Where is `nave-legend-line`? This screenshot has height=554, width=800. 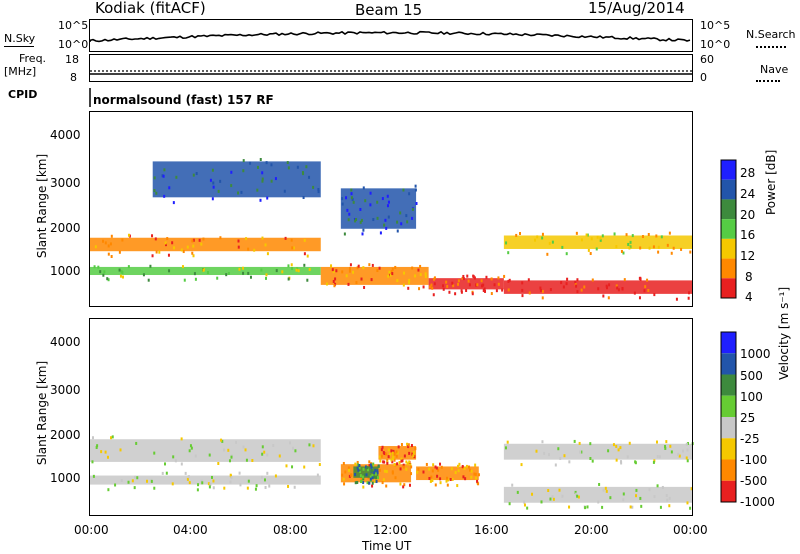
nave-legend-line is located at coordinates (768, 81).